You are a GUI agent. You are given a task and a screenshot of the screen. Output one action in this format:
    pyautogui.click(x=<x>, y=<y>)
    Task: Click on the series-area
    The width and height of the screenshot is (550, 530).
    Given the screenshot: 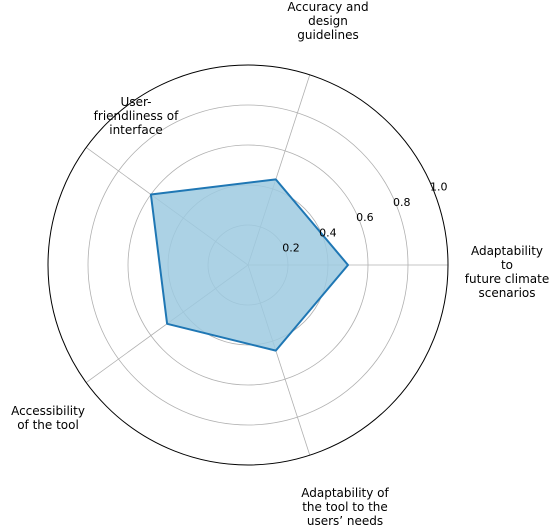 What is the action you would take?
    pyautogui.click(x=249, y=265)
    